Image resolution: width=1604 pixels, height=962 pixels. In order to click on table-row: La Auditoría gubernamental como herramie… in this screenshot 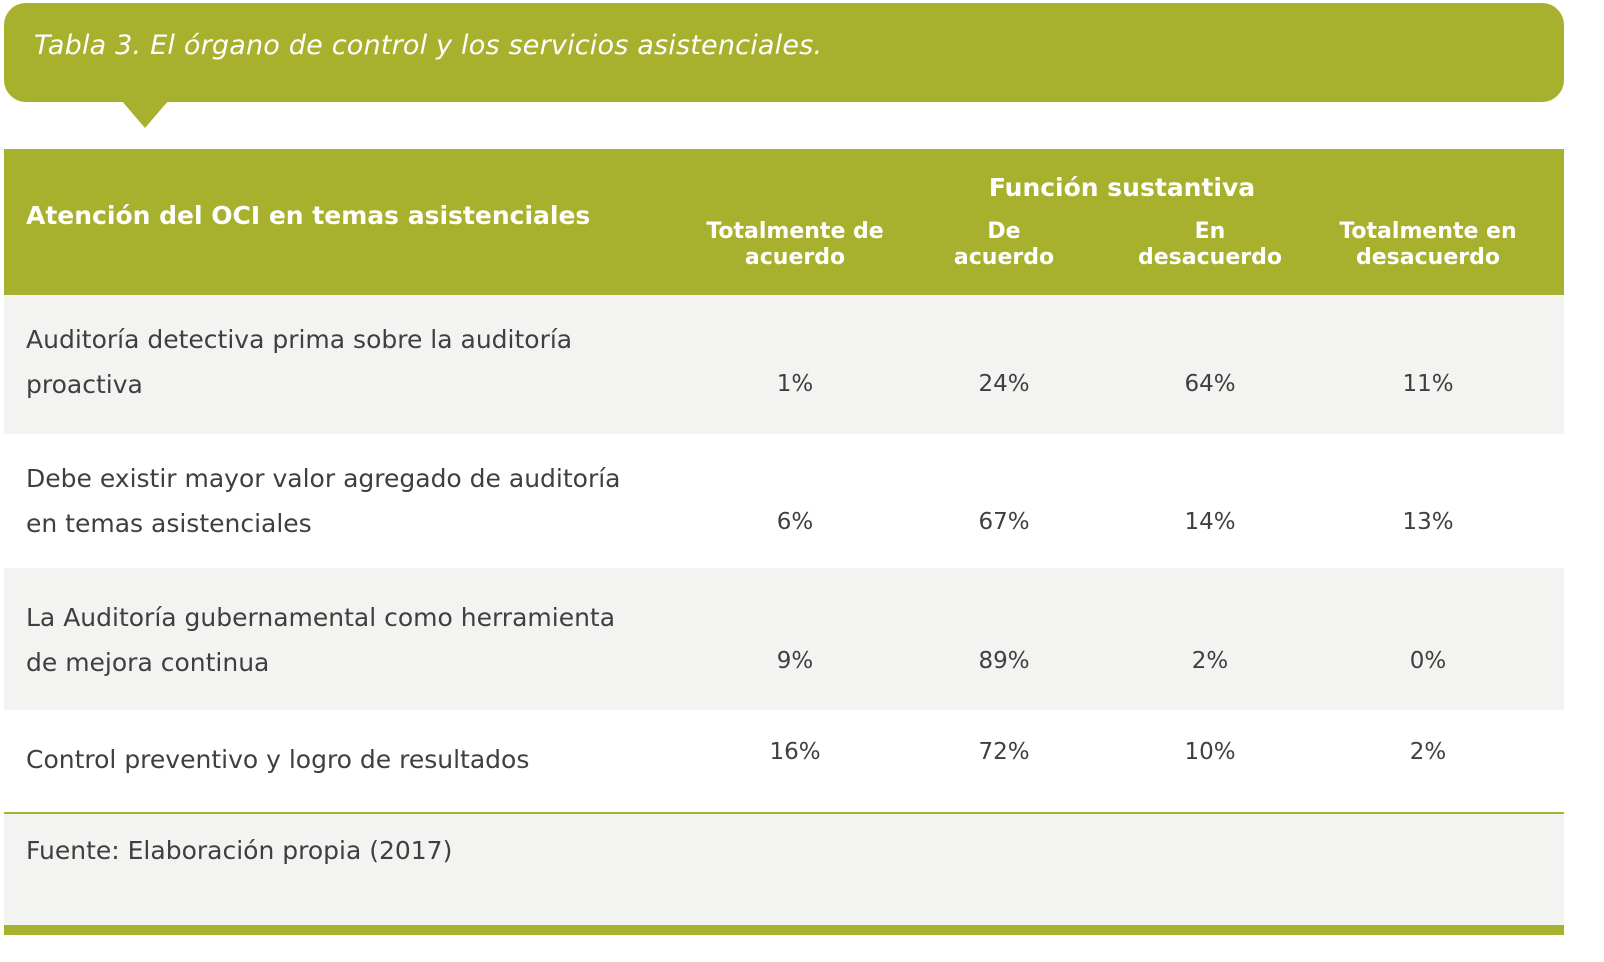, I will do `click(784, 639)`.